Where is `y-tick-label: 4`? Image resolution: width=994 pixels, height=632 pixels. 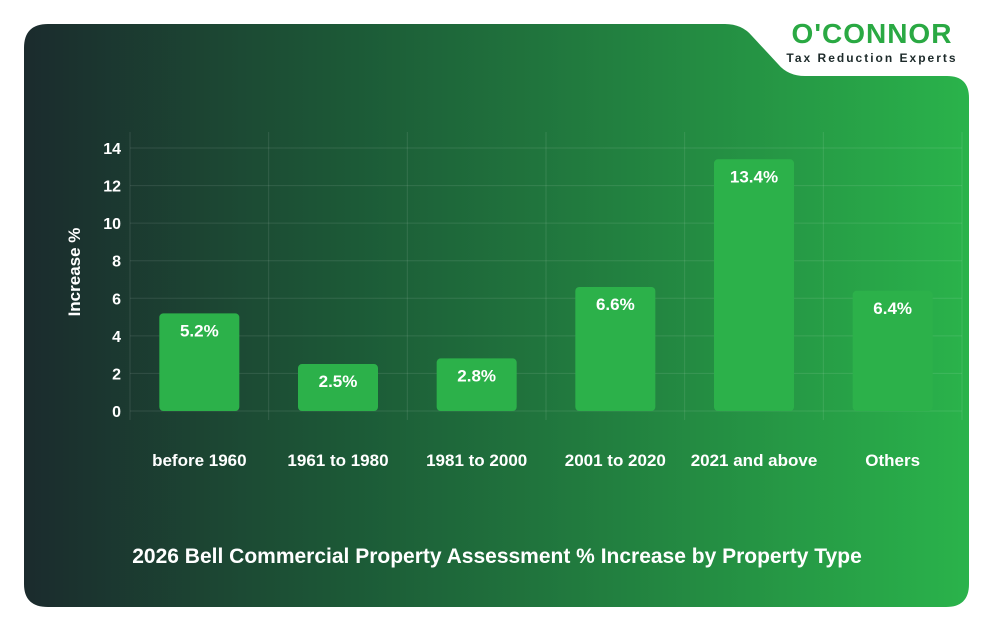 y-tick-label: 4 is located at coordinates (116, 337).